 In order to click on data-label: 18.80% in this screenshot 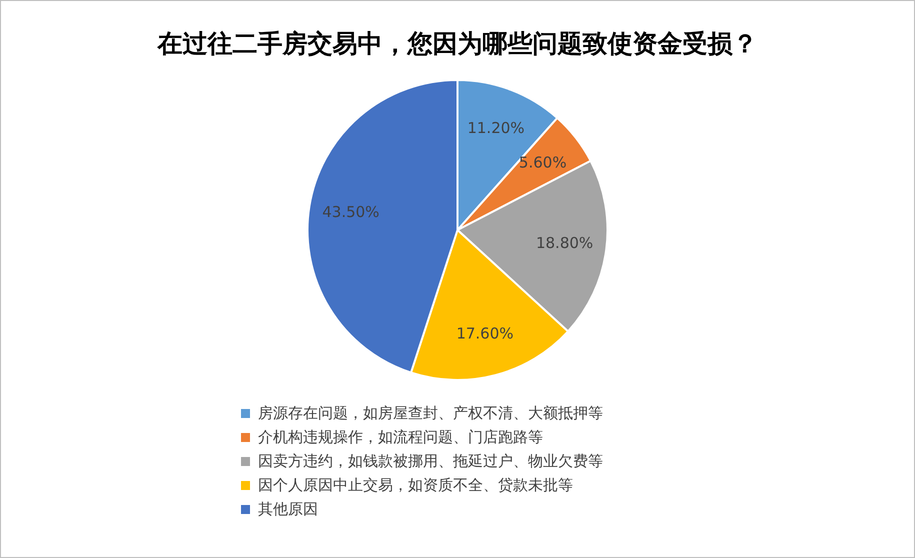, I will do `click(565, 243)`.